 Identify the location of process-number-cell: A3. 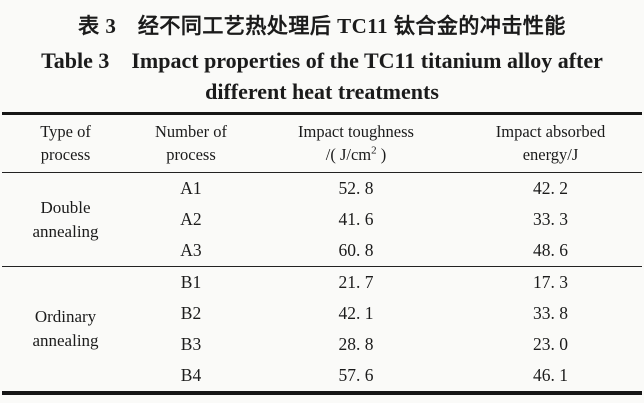
(191, 250).